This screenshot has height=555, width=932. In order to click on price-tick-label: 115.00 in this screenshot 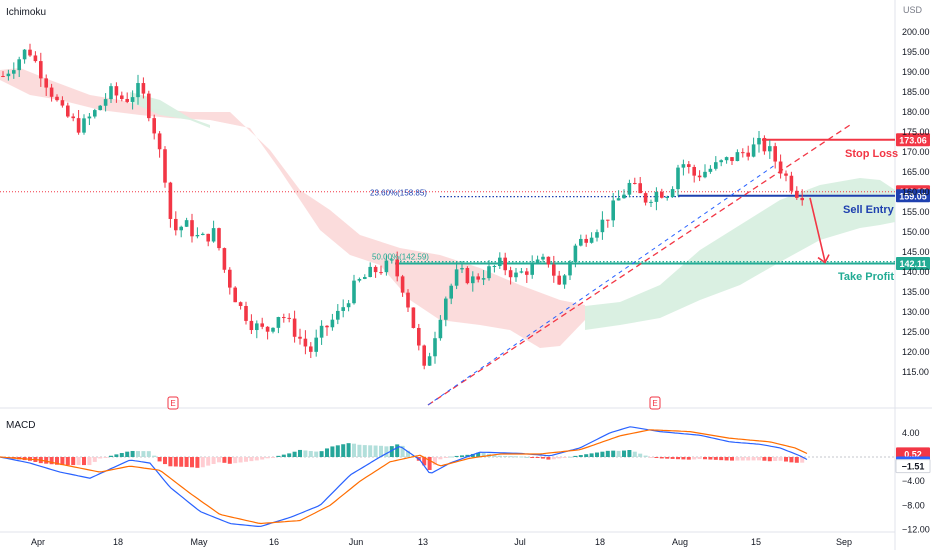, I will do `click(915, 372)`.